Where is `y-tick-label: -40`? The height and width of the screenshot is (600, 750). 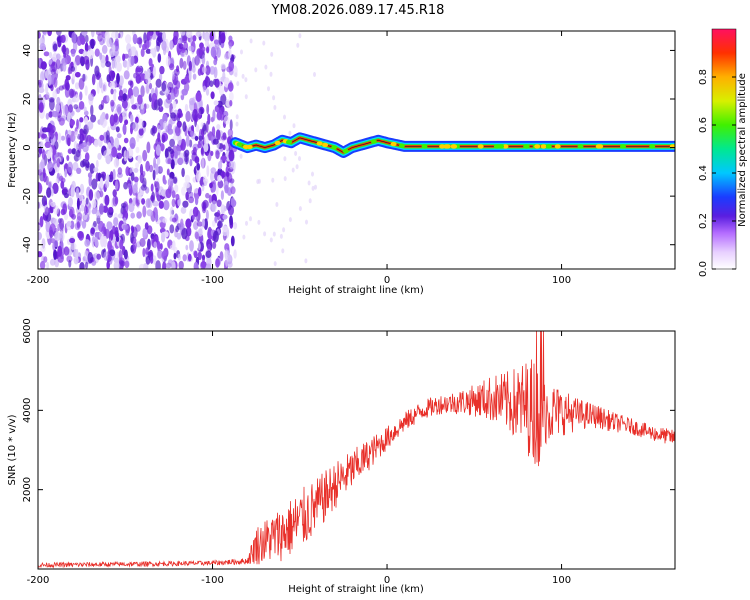
y-tick-label: -40 is located at coordinates (27, 245).